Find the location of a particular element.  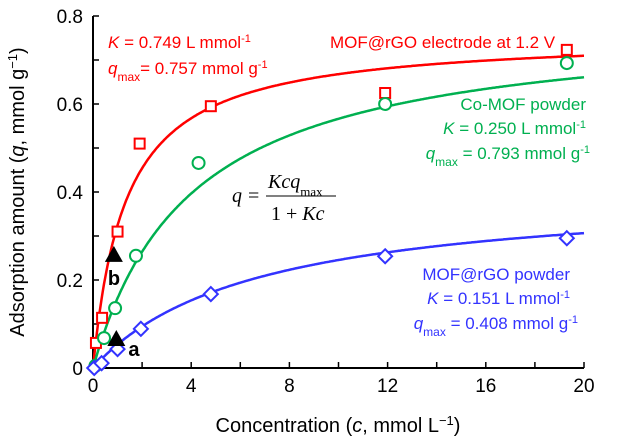

x-axis-label: Concentration (c, mmol L−1) is located at coordinates (338, 425).